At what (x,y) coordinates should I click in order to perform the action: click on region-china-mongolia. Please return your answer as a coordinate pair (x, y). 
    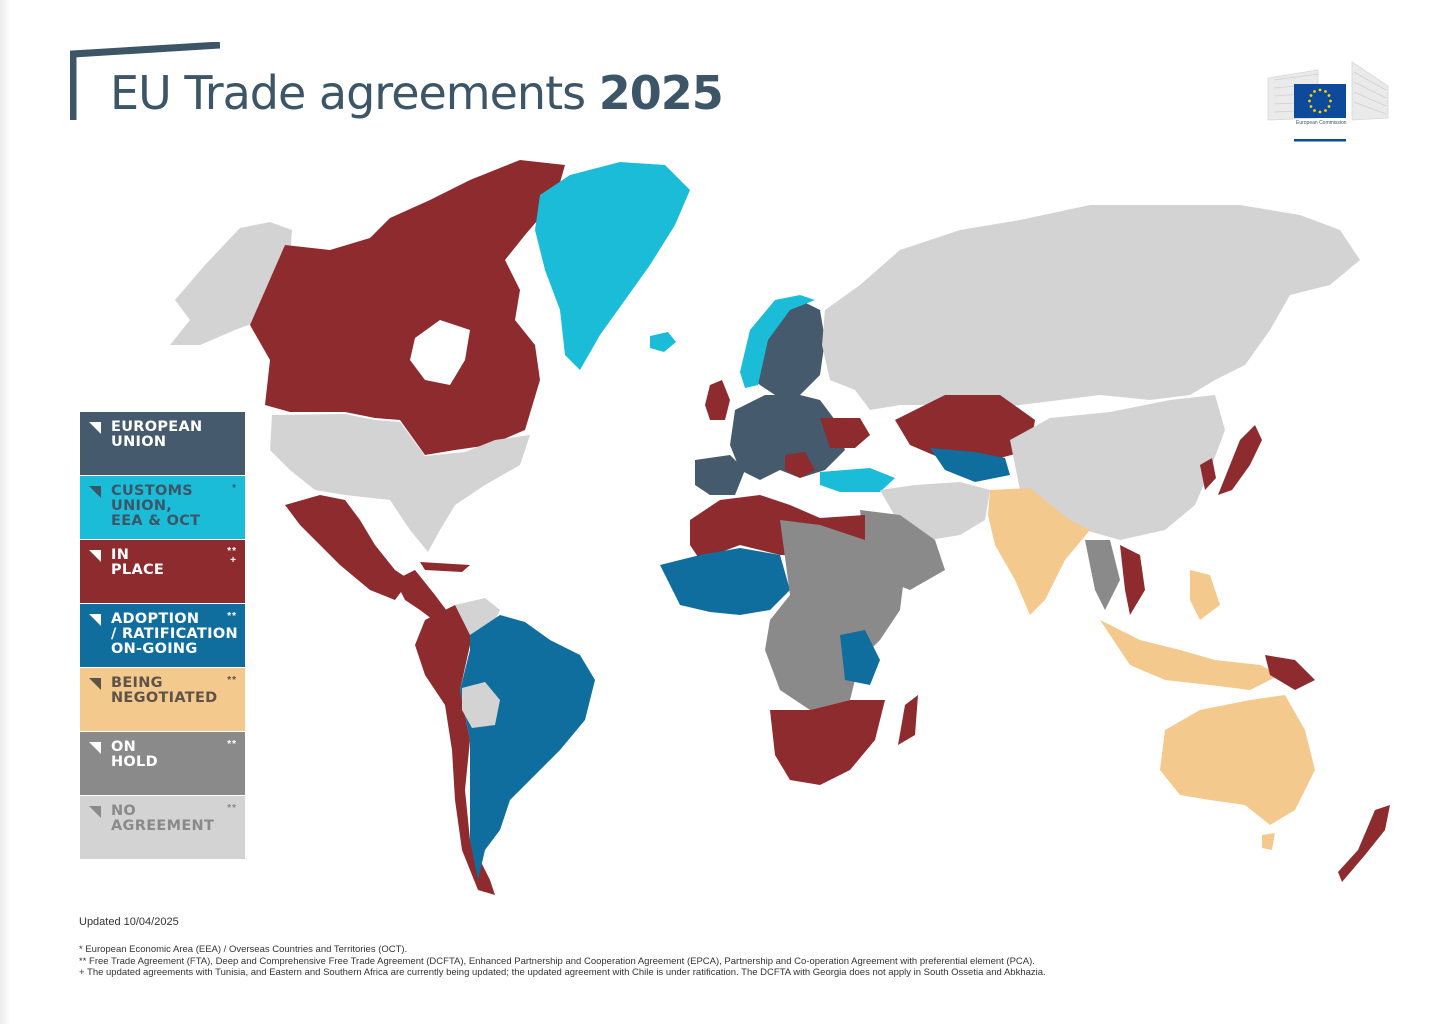
    Looking at the image, I should click on (1117, 467).